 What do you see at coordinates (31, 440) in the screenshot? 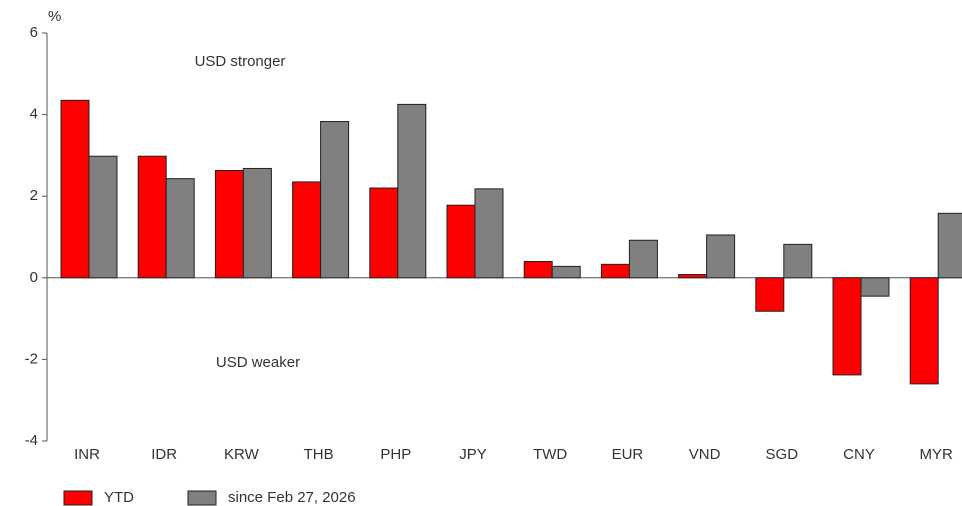
I see `y-tick-label: -4` at bounding box center [31, 440].